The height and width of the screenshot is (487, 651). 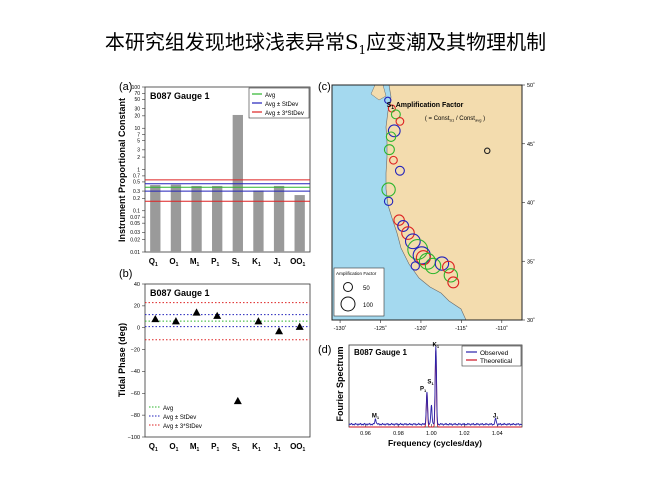 I want to click on bar-P1, so click(x=217, y=218).